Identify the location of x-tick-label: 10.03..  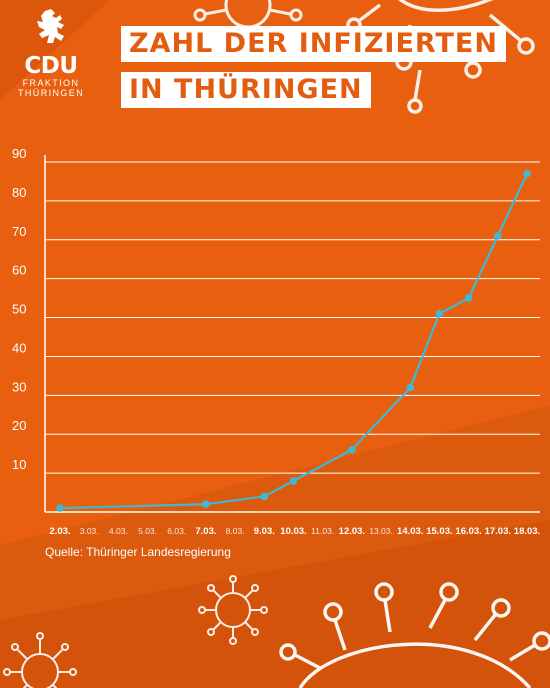
(293, 531).